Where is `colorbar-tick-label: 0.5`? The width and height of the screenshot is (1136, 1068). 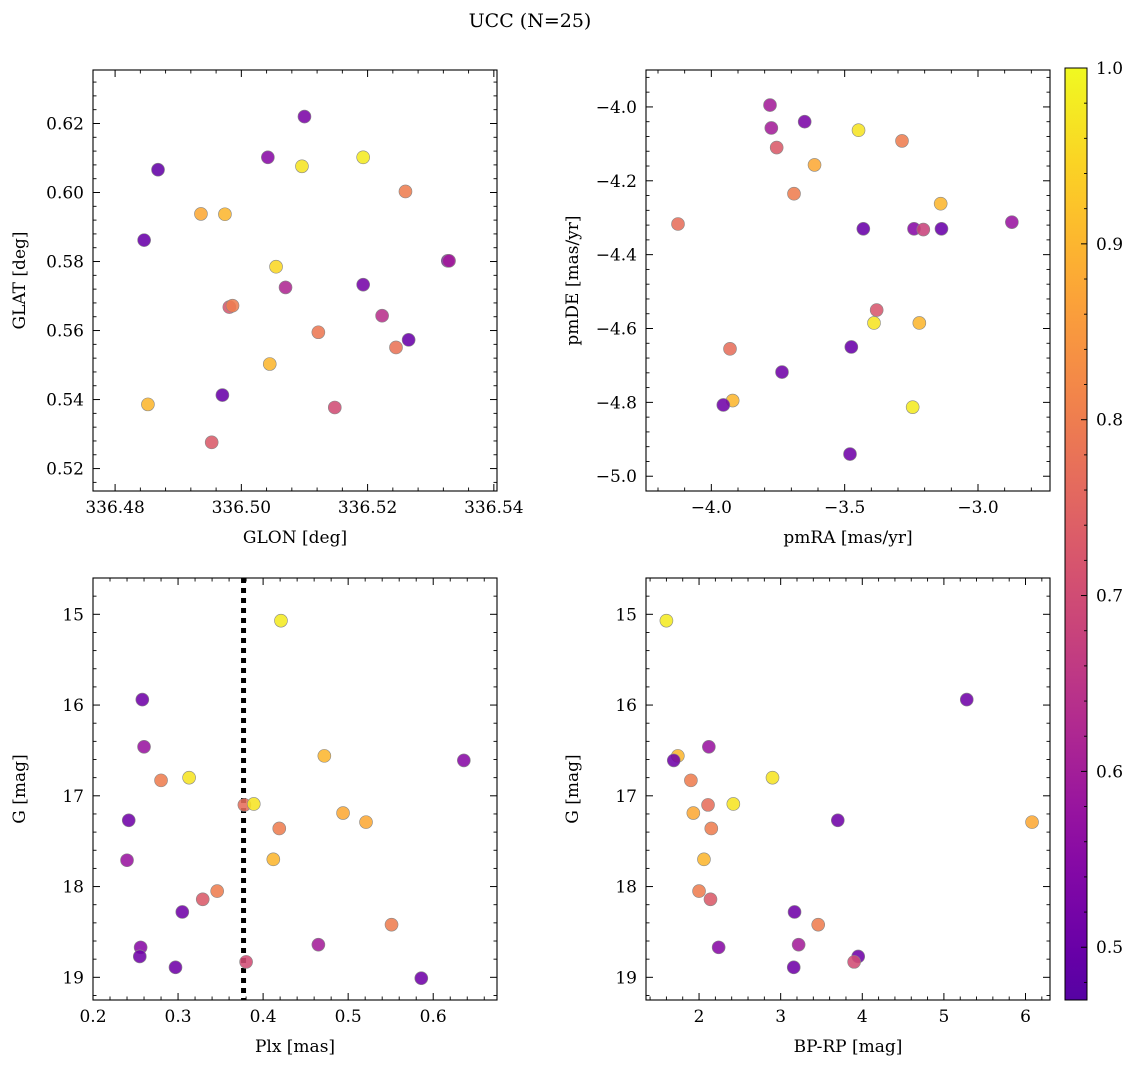
colorbar-tick-label: 0.5 is located at coordinates (1109, 948).